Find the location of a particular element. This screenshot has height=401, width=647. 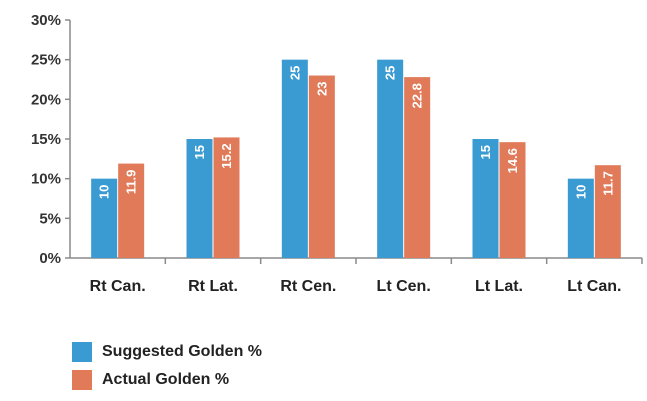

legend-swatch-suggested is located at coordinates (82, 352).